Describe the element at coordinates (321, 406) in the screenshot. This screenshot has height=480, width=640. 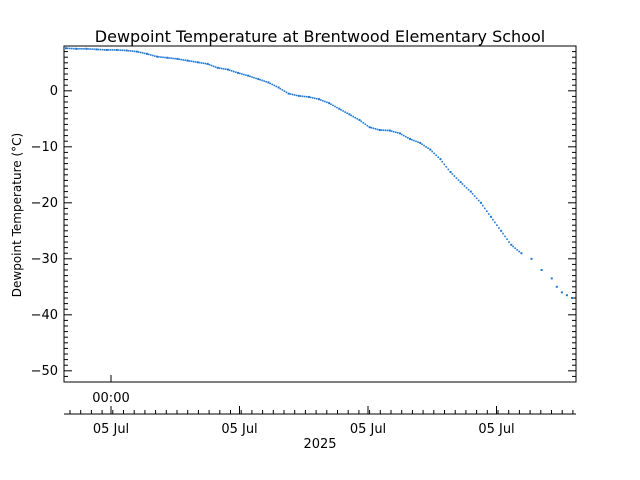
I see `x-axis: 05 Jul 05 Jul 05 Jul 05 Jul` at that location.